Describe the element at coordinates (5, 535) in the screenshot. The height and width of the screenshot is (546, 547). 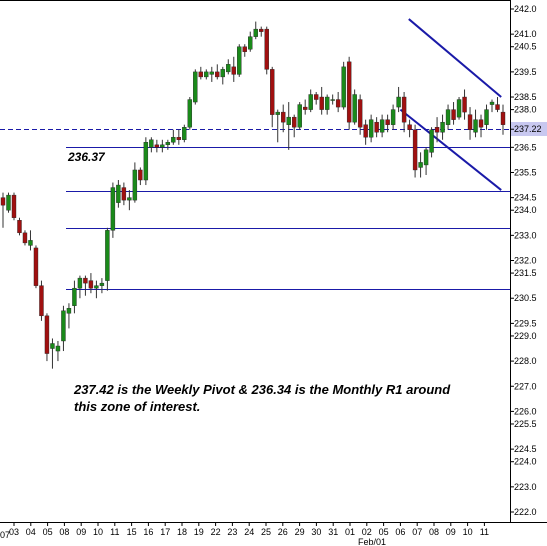
I see `x-tick-edge-left: 07` at that location.